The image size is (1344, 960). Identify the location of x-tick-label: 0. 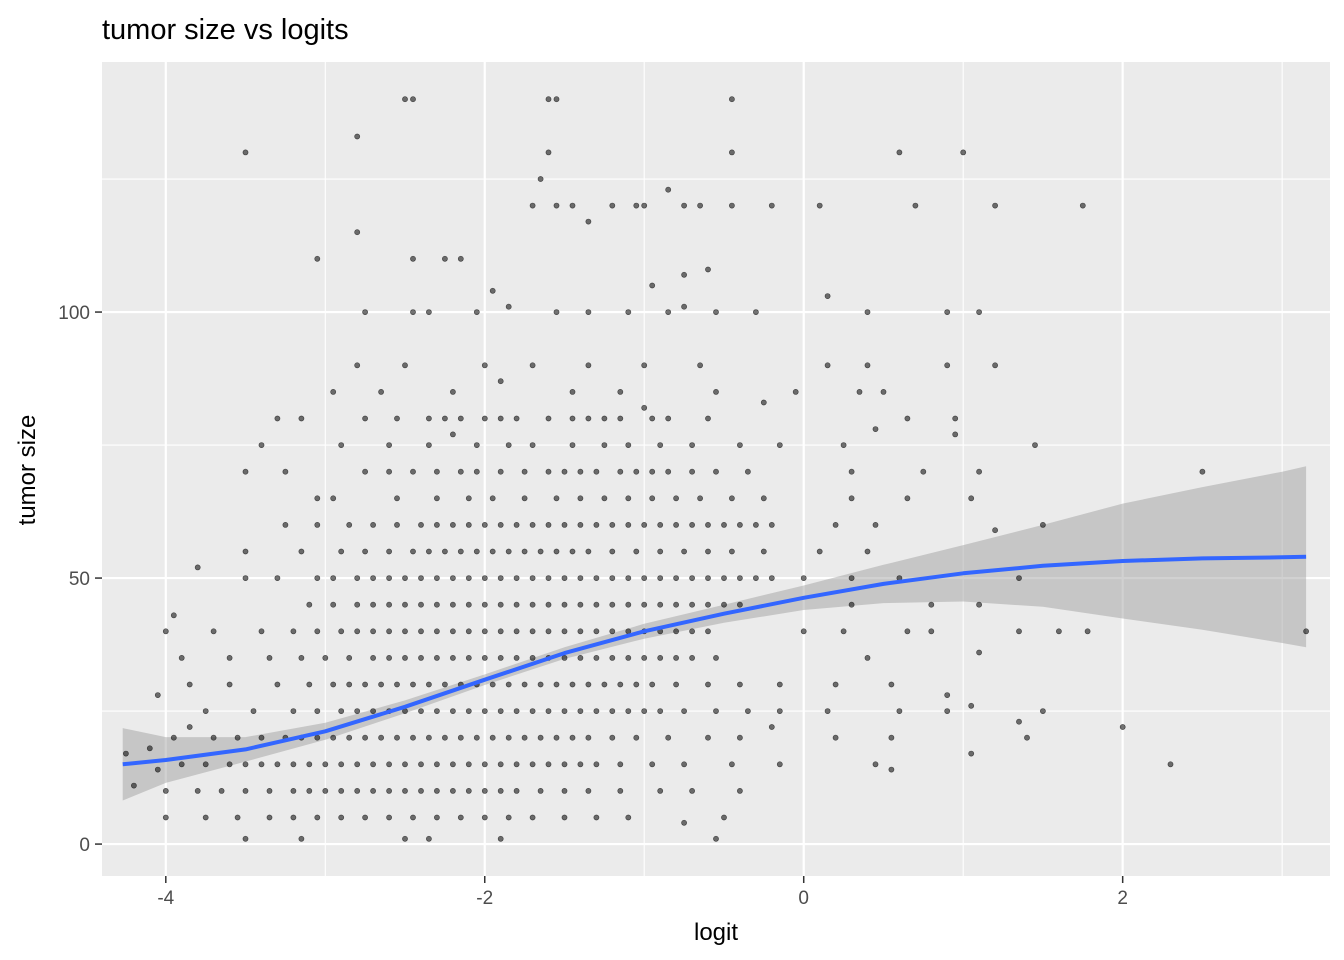
(803, 898).